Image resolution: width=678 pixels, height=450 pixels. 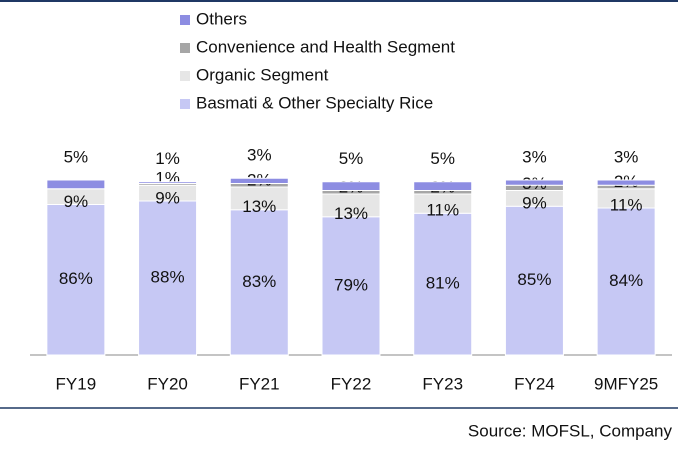 I want to click on data-label: 79%, so click(x=351, y=284).